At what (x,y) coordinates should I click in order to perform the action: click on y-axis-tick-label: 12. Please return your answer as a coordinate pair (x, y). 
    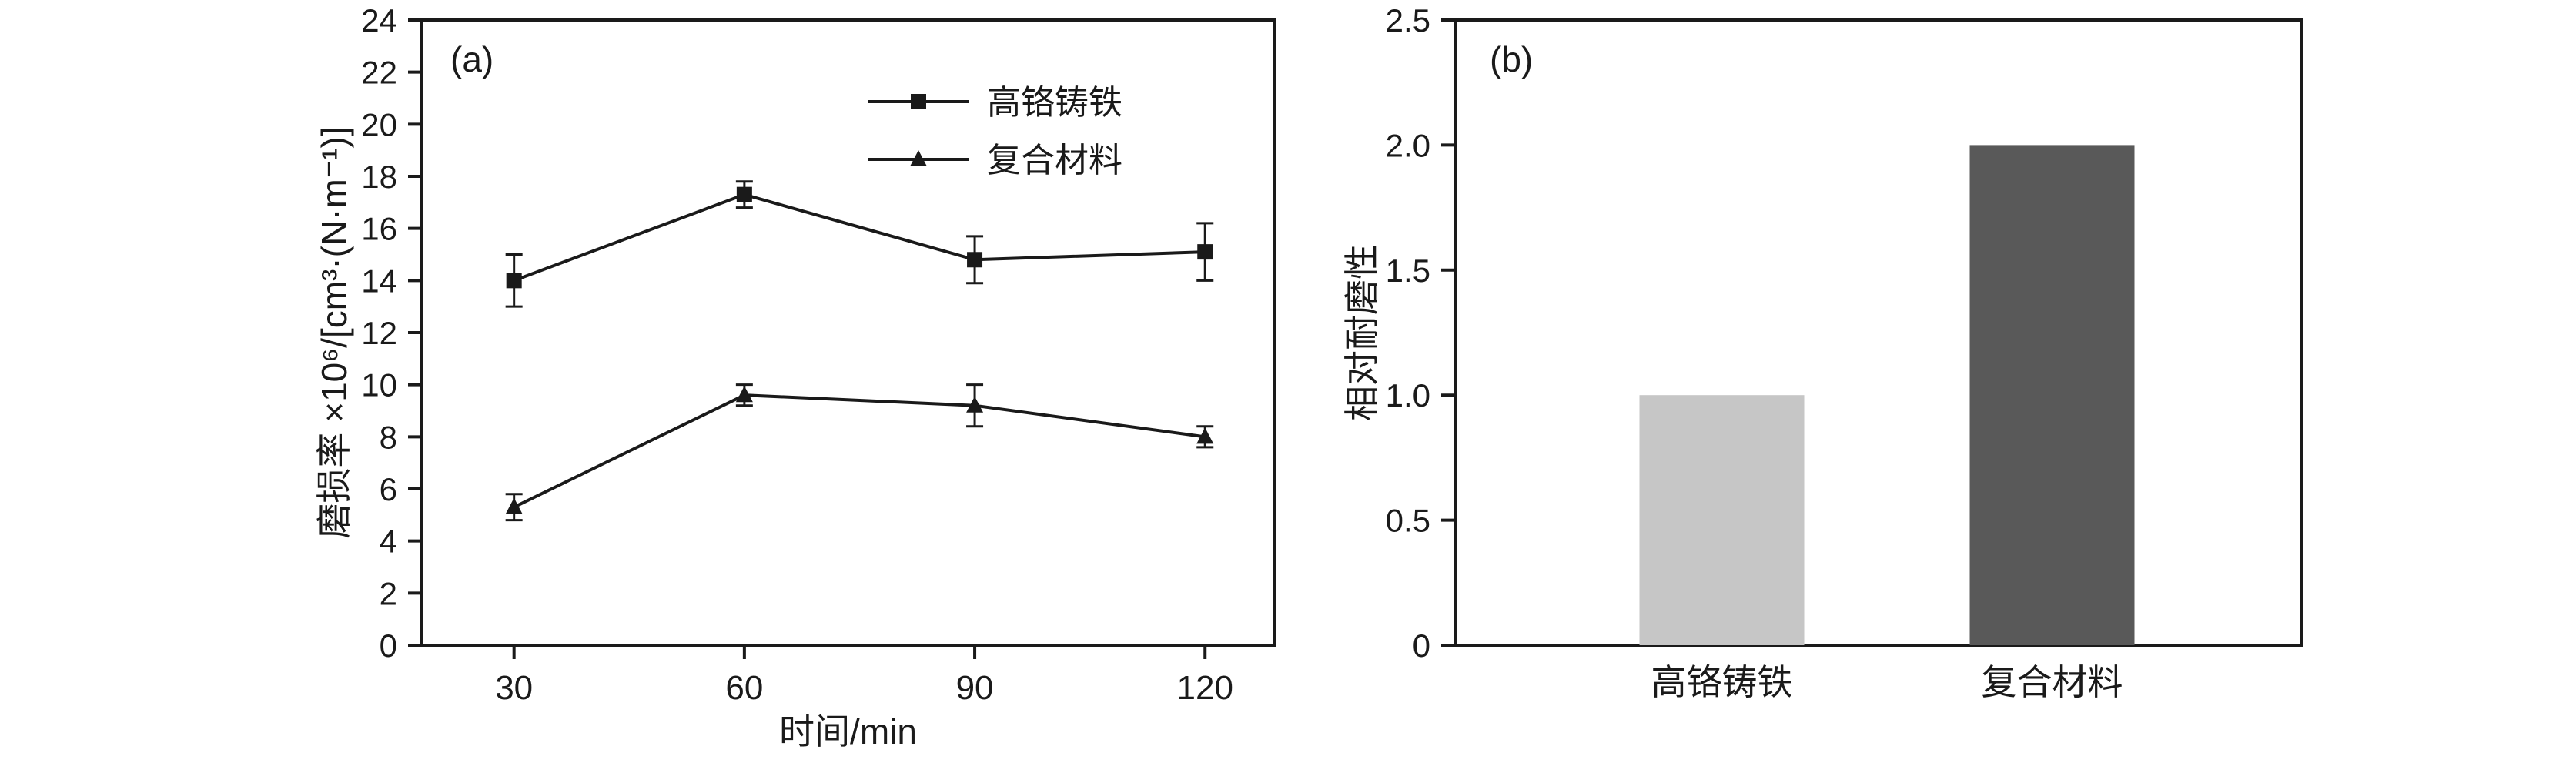
    Looking at the image, I should click on (379, 333).